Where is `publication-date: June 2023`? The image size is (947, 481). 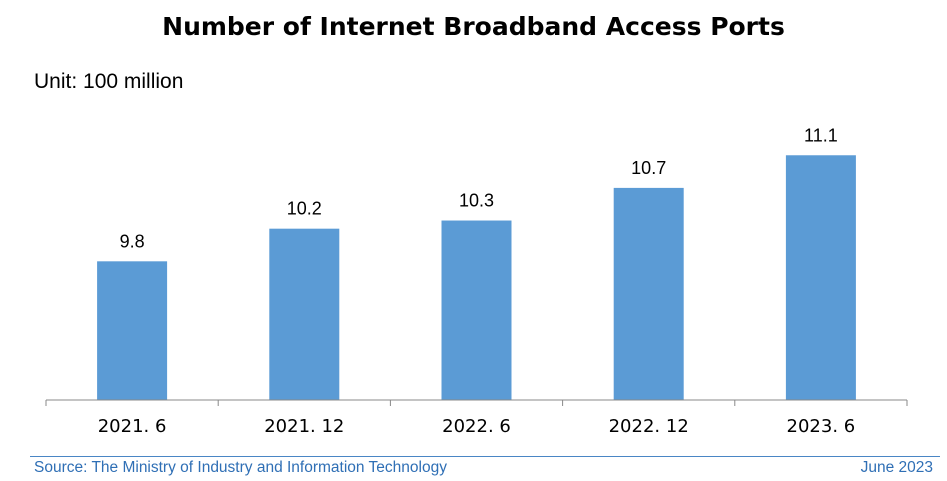
publication-date: June 2023 is located at coordinates (896, 467).